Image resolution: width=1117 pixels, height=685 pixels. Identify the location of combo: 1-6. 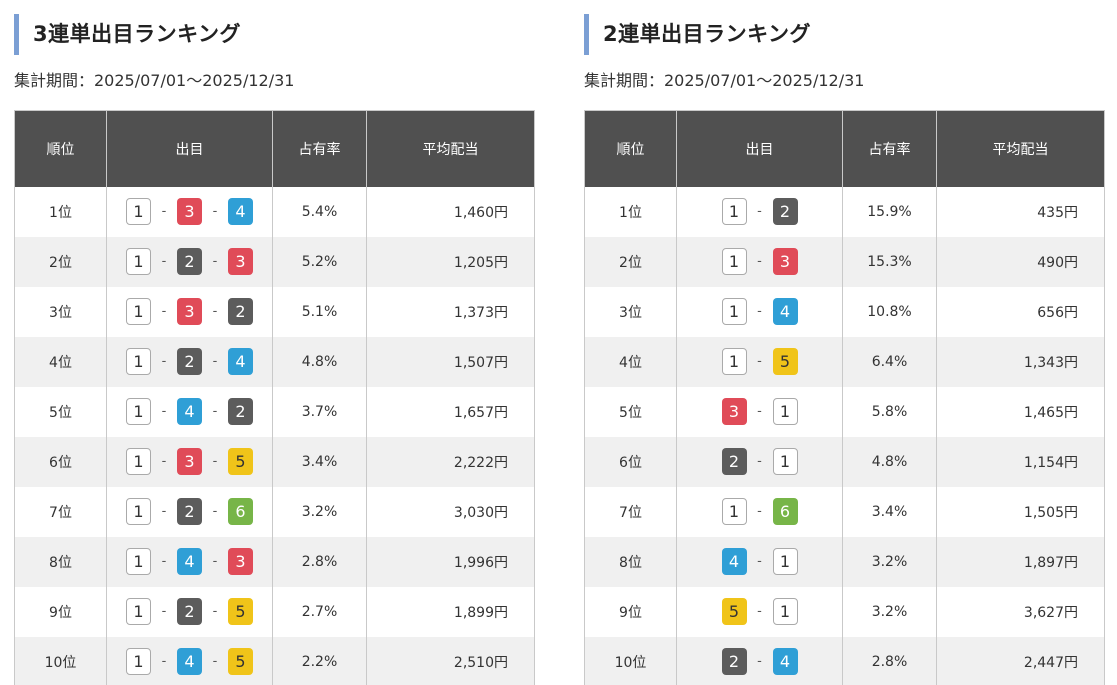
(759, 511).